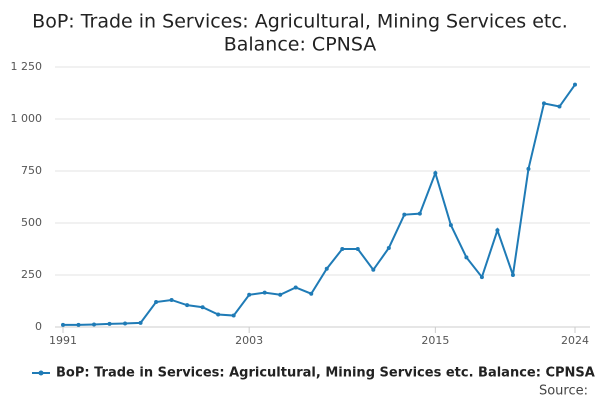 Image resolution: width=600 pixels, height=400 pixels. What do you see at coordinates (27, 118) in the screenshot?
I see `y-tick-label: 1 000` at bounding box center [27, 118].